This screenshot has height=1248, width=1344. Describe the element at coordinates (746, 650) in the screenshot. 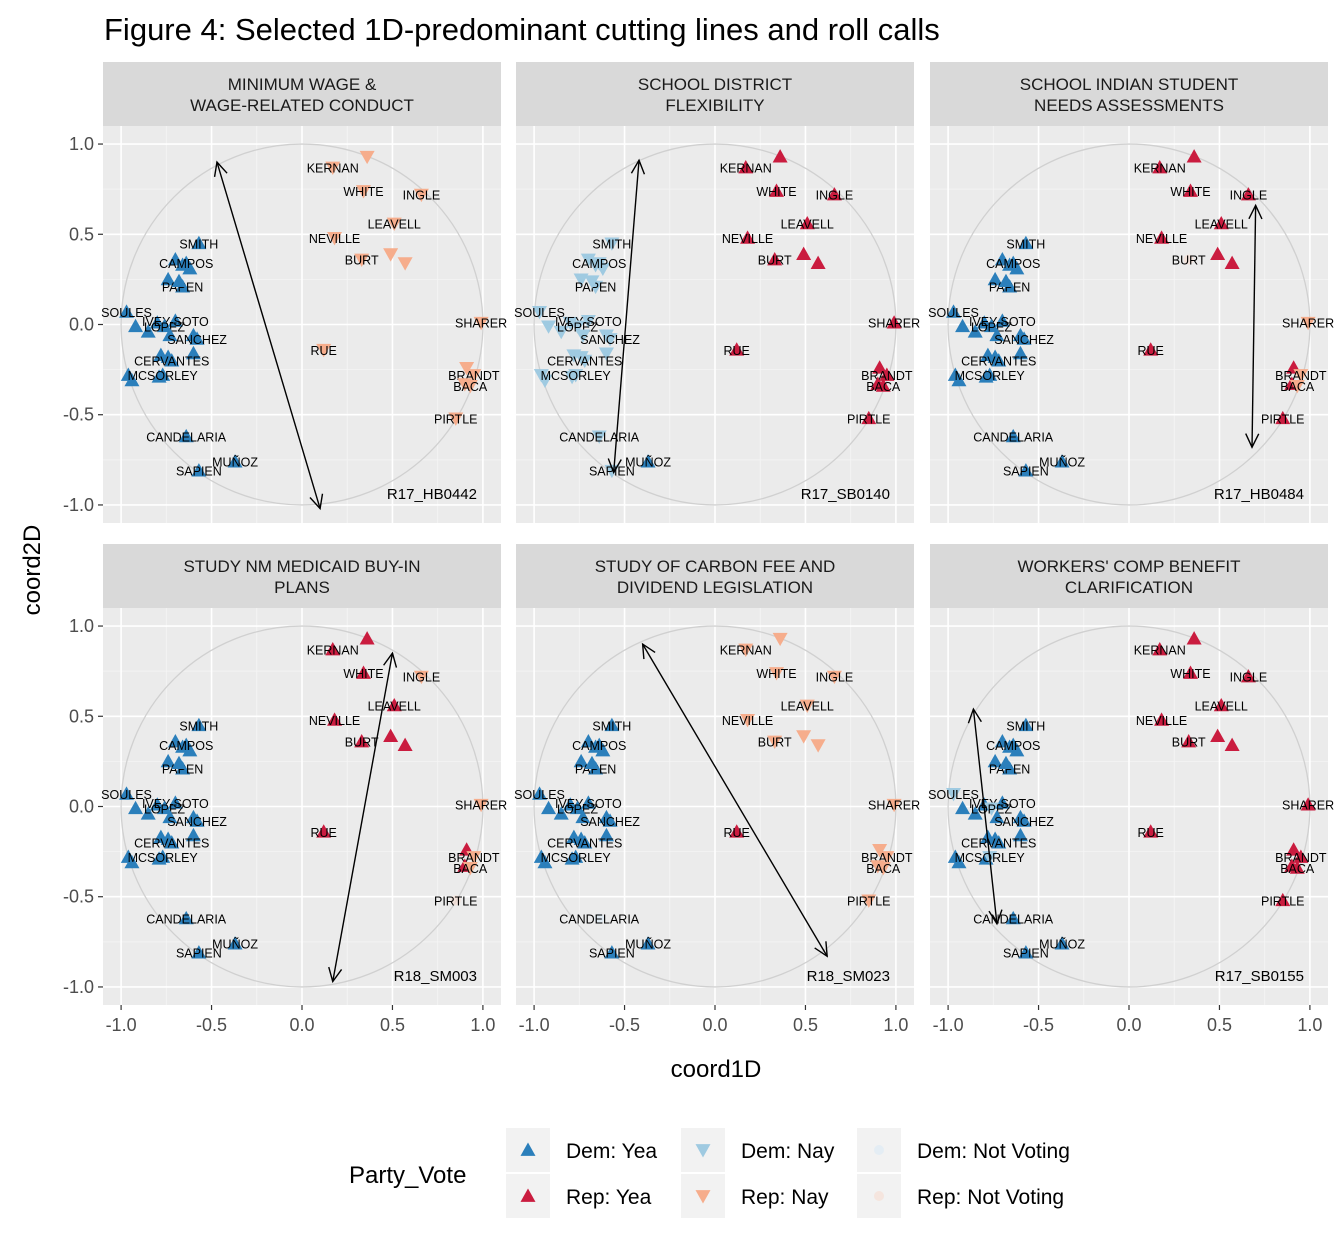

I see `point-kernan` at that location.